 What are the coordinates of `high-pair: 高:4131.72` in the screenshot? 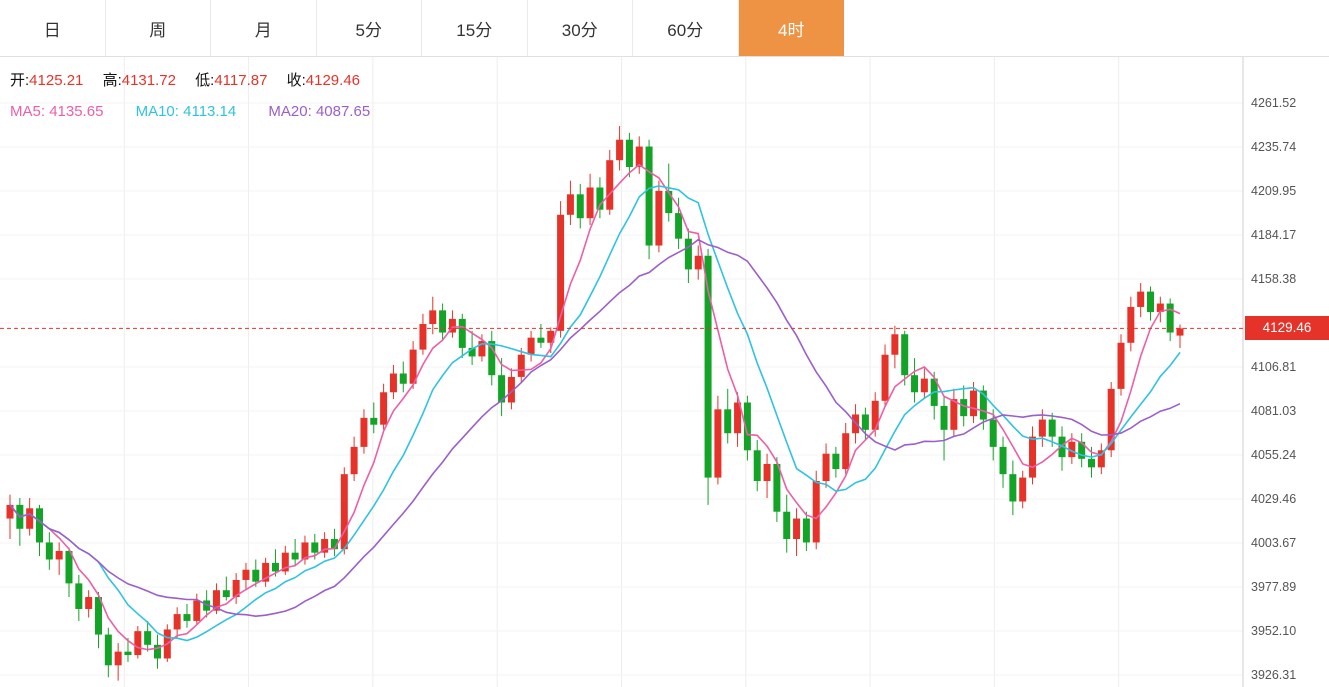 It's located at (139, 80).